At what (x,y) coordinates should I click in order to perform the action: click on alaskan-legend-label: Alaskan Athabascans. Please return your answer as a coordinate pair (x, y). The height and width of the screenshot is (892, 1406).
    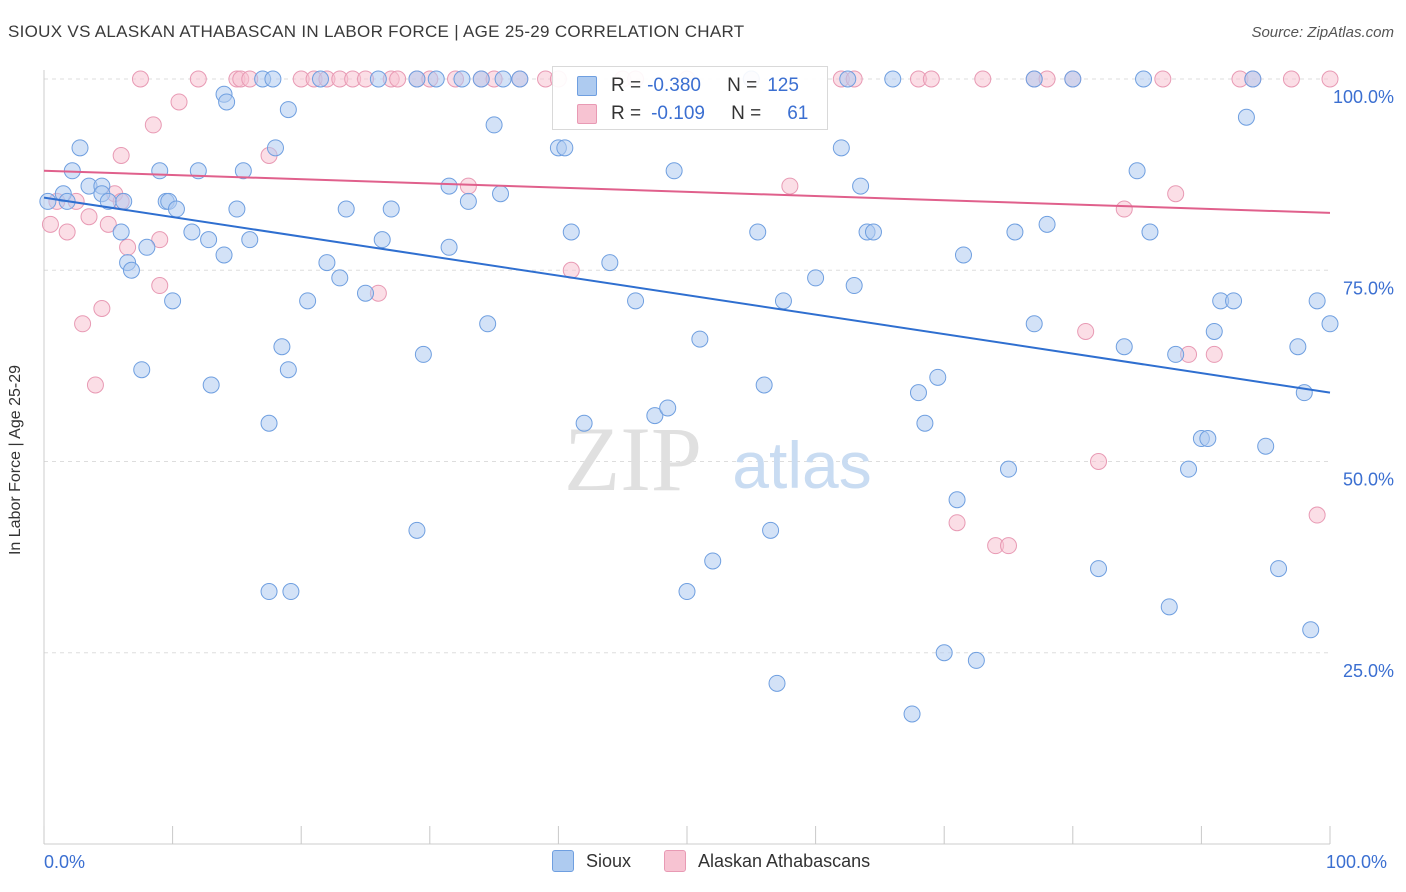
    Looking at the image, I should click on (784, 860).